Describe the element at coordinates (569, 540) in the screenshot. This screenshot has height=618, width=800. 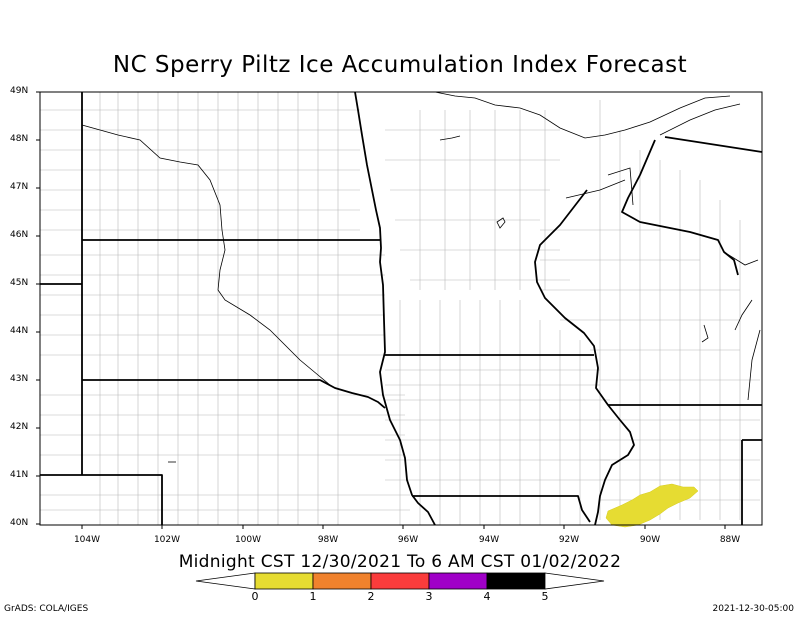
I see `lon-label: 92W` at that location.